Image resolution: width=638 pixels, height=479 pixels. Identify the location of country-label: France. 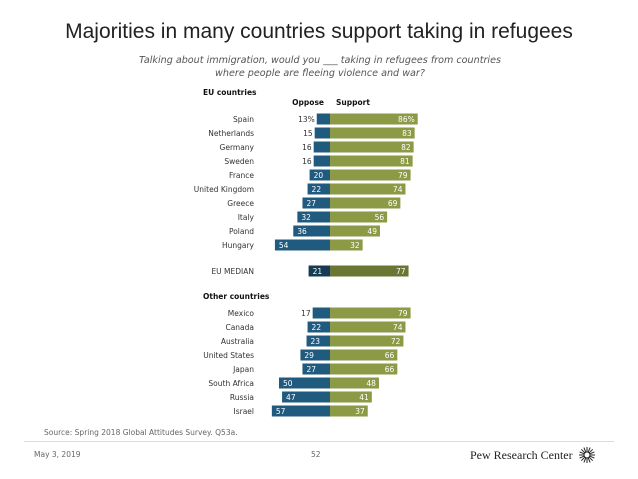
(241, 175).